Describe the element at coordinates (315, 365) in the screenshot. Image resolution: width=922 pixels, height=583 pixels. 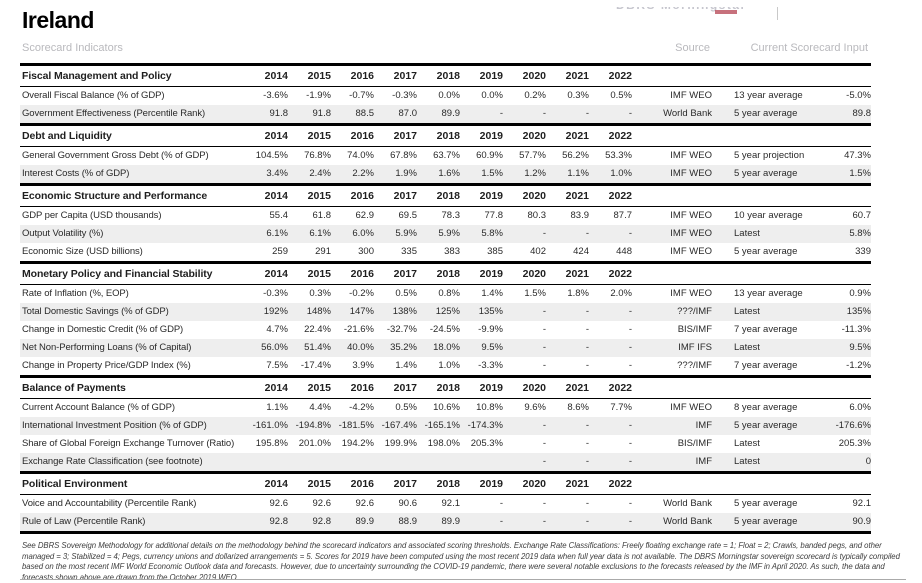
I see `year-value: -17.4%` at that location.